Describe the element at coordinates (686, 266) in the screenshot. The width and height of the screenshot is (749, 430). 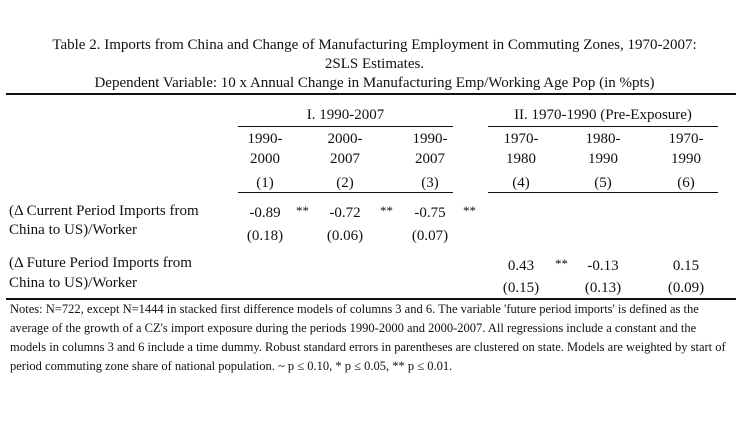
I see `row2-col6-coef: 0.15` at that location.